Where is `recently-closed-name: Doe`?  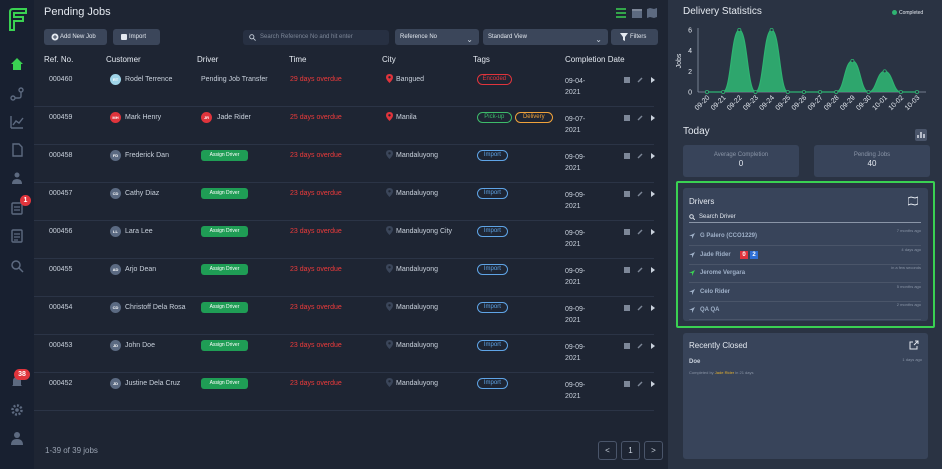 recently-closed-name: Doe is located at coordinates (695, 362).